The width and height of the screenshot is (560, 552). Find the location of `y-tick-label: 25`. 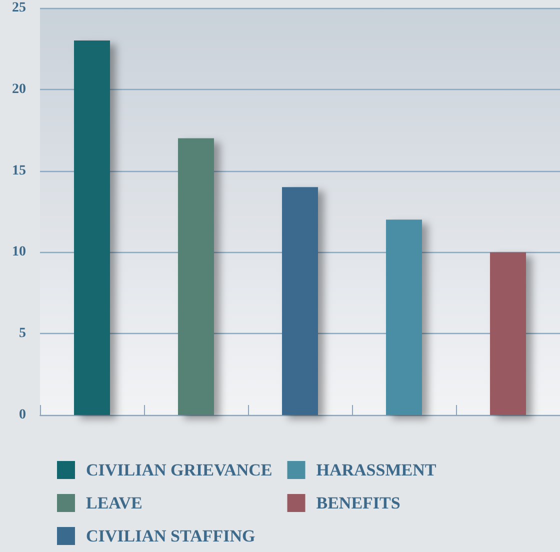

y-tick-label: 25 is located at coordinates (19, 8).